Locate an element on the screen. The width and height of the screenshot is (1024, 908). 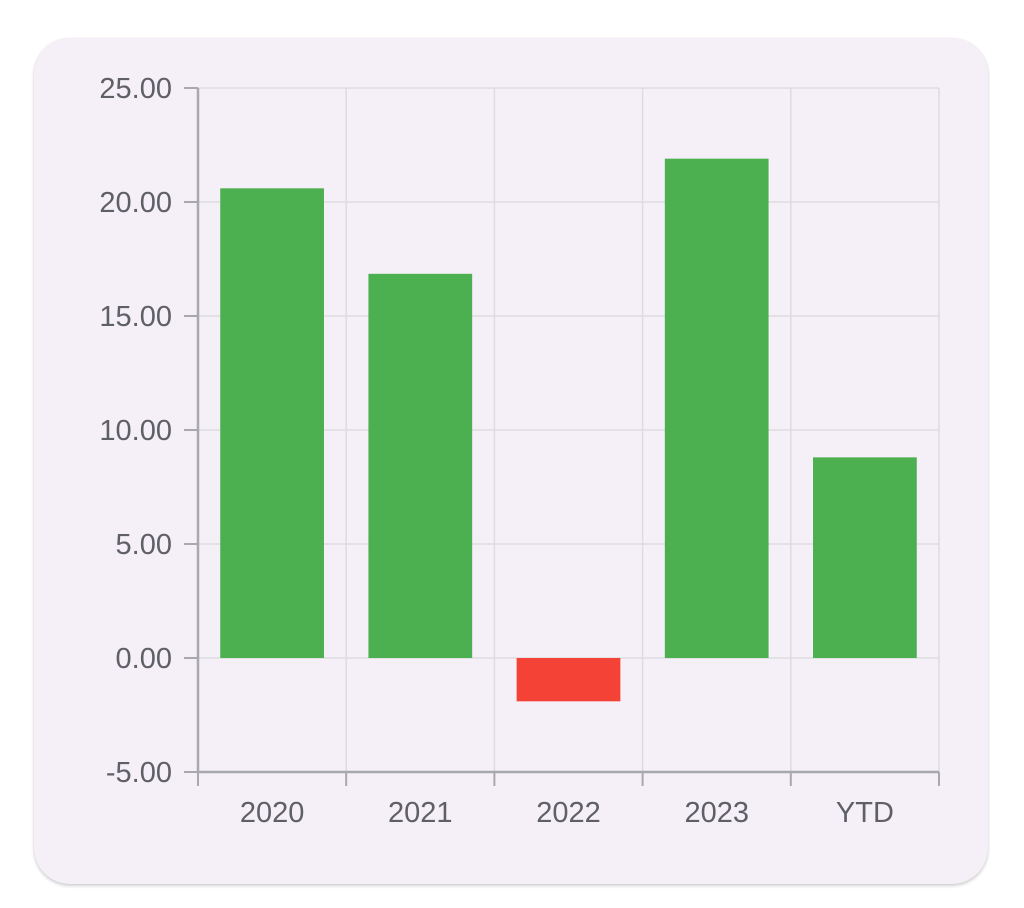
y-tick-label: 15.00 is located at coordinates (135, 317).